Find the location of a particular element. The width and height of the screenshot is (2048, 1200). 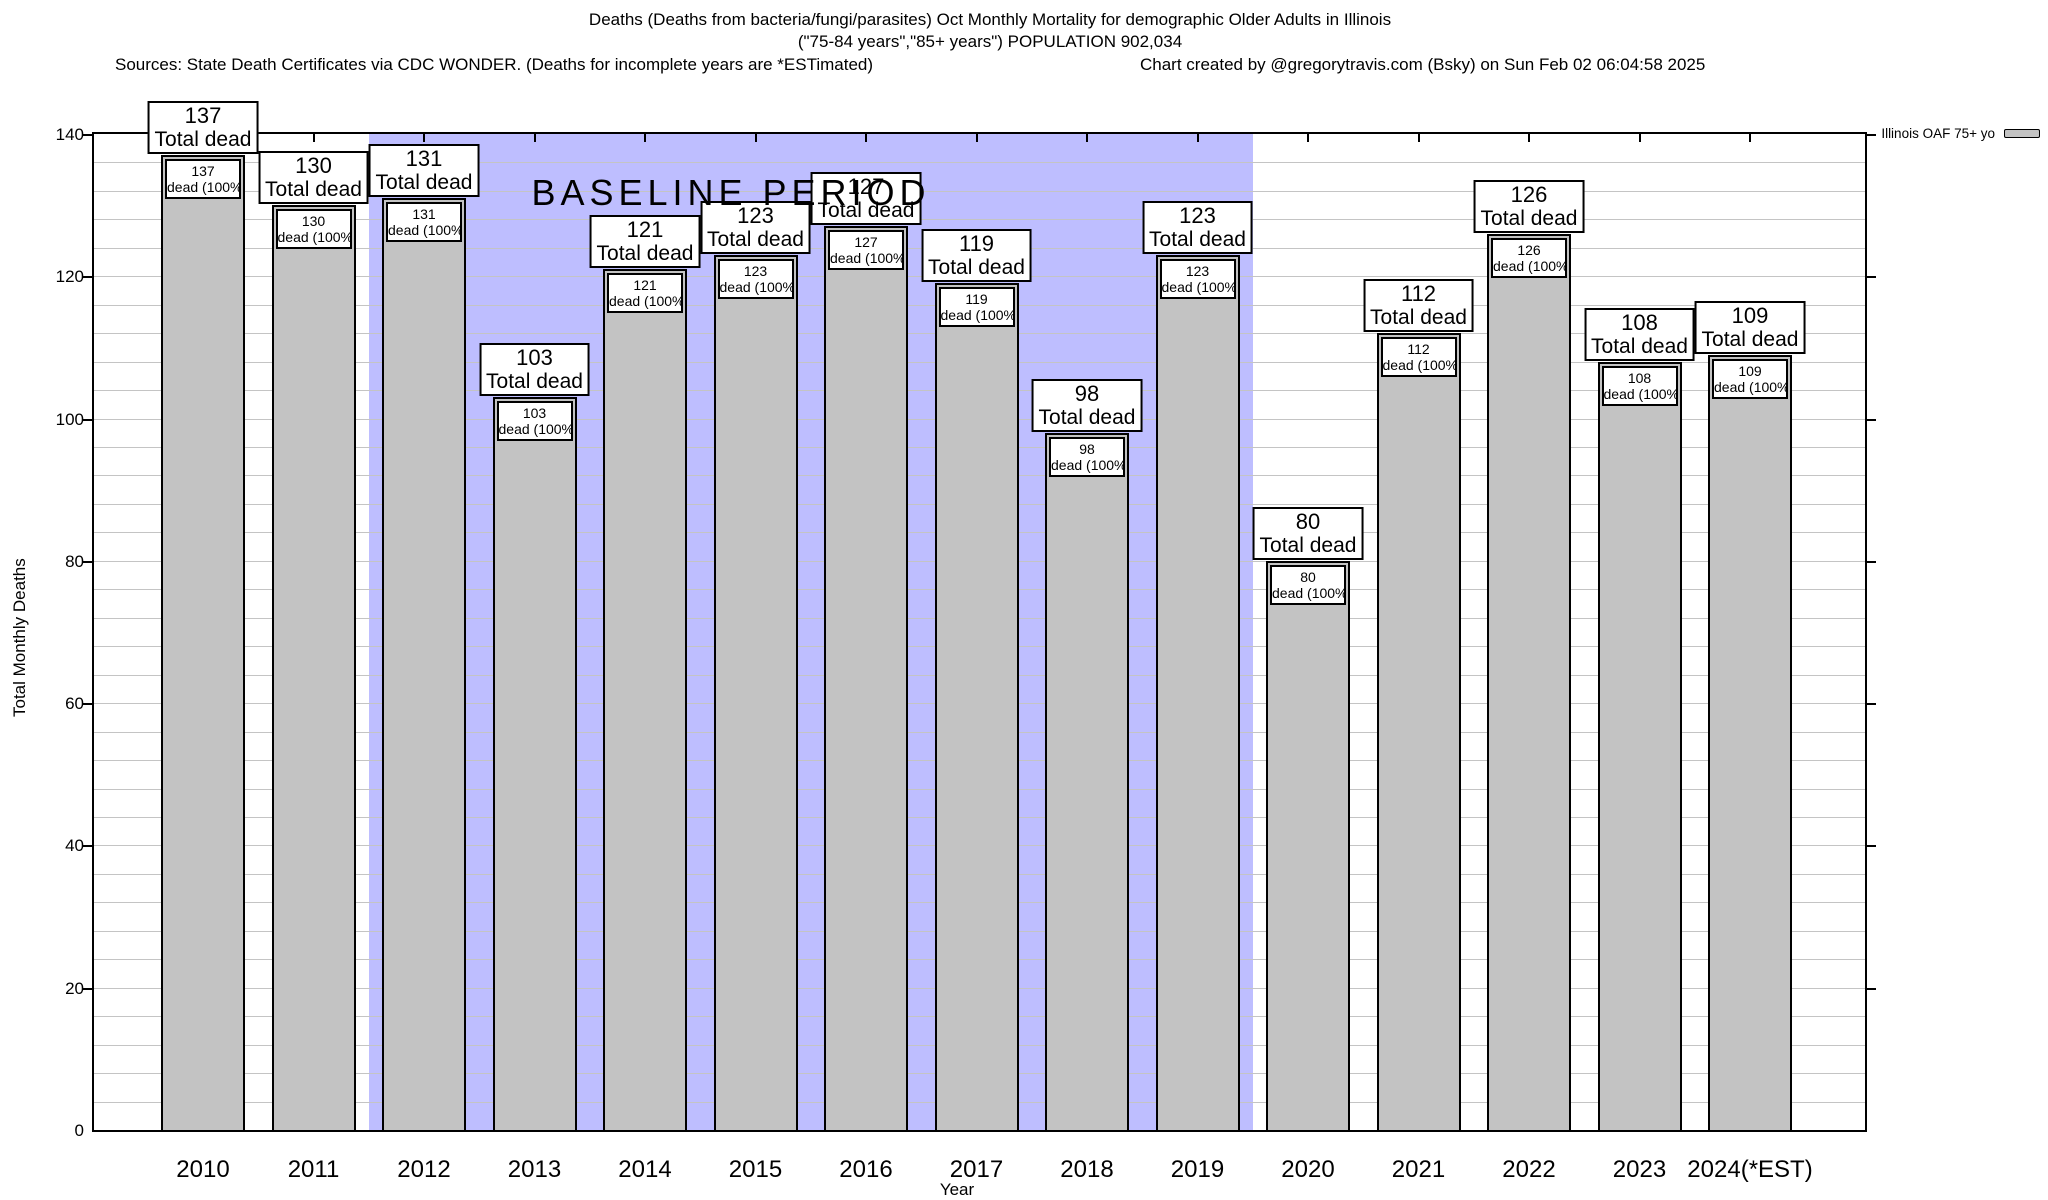

legend: Illinois OAF 75+ yo is located at coordinates (1960, 133).